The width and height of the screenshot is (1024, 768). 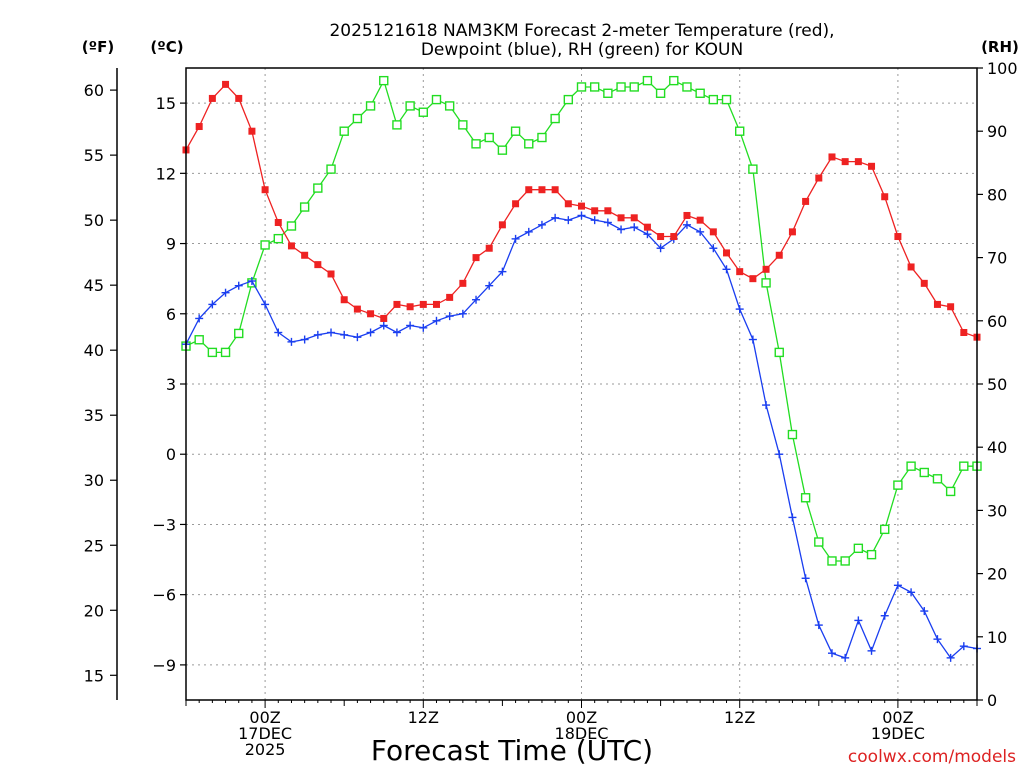 I want to click on rh-tick-label: 10, so click(x=997, y=637).